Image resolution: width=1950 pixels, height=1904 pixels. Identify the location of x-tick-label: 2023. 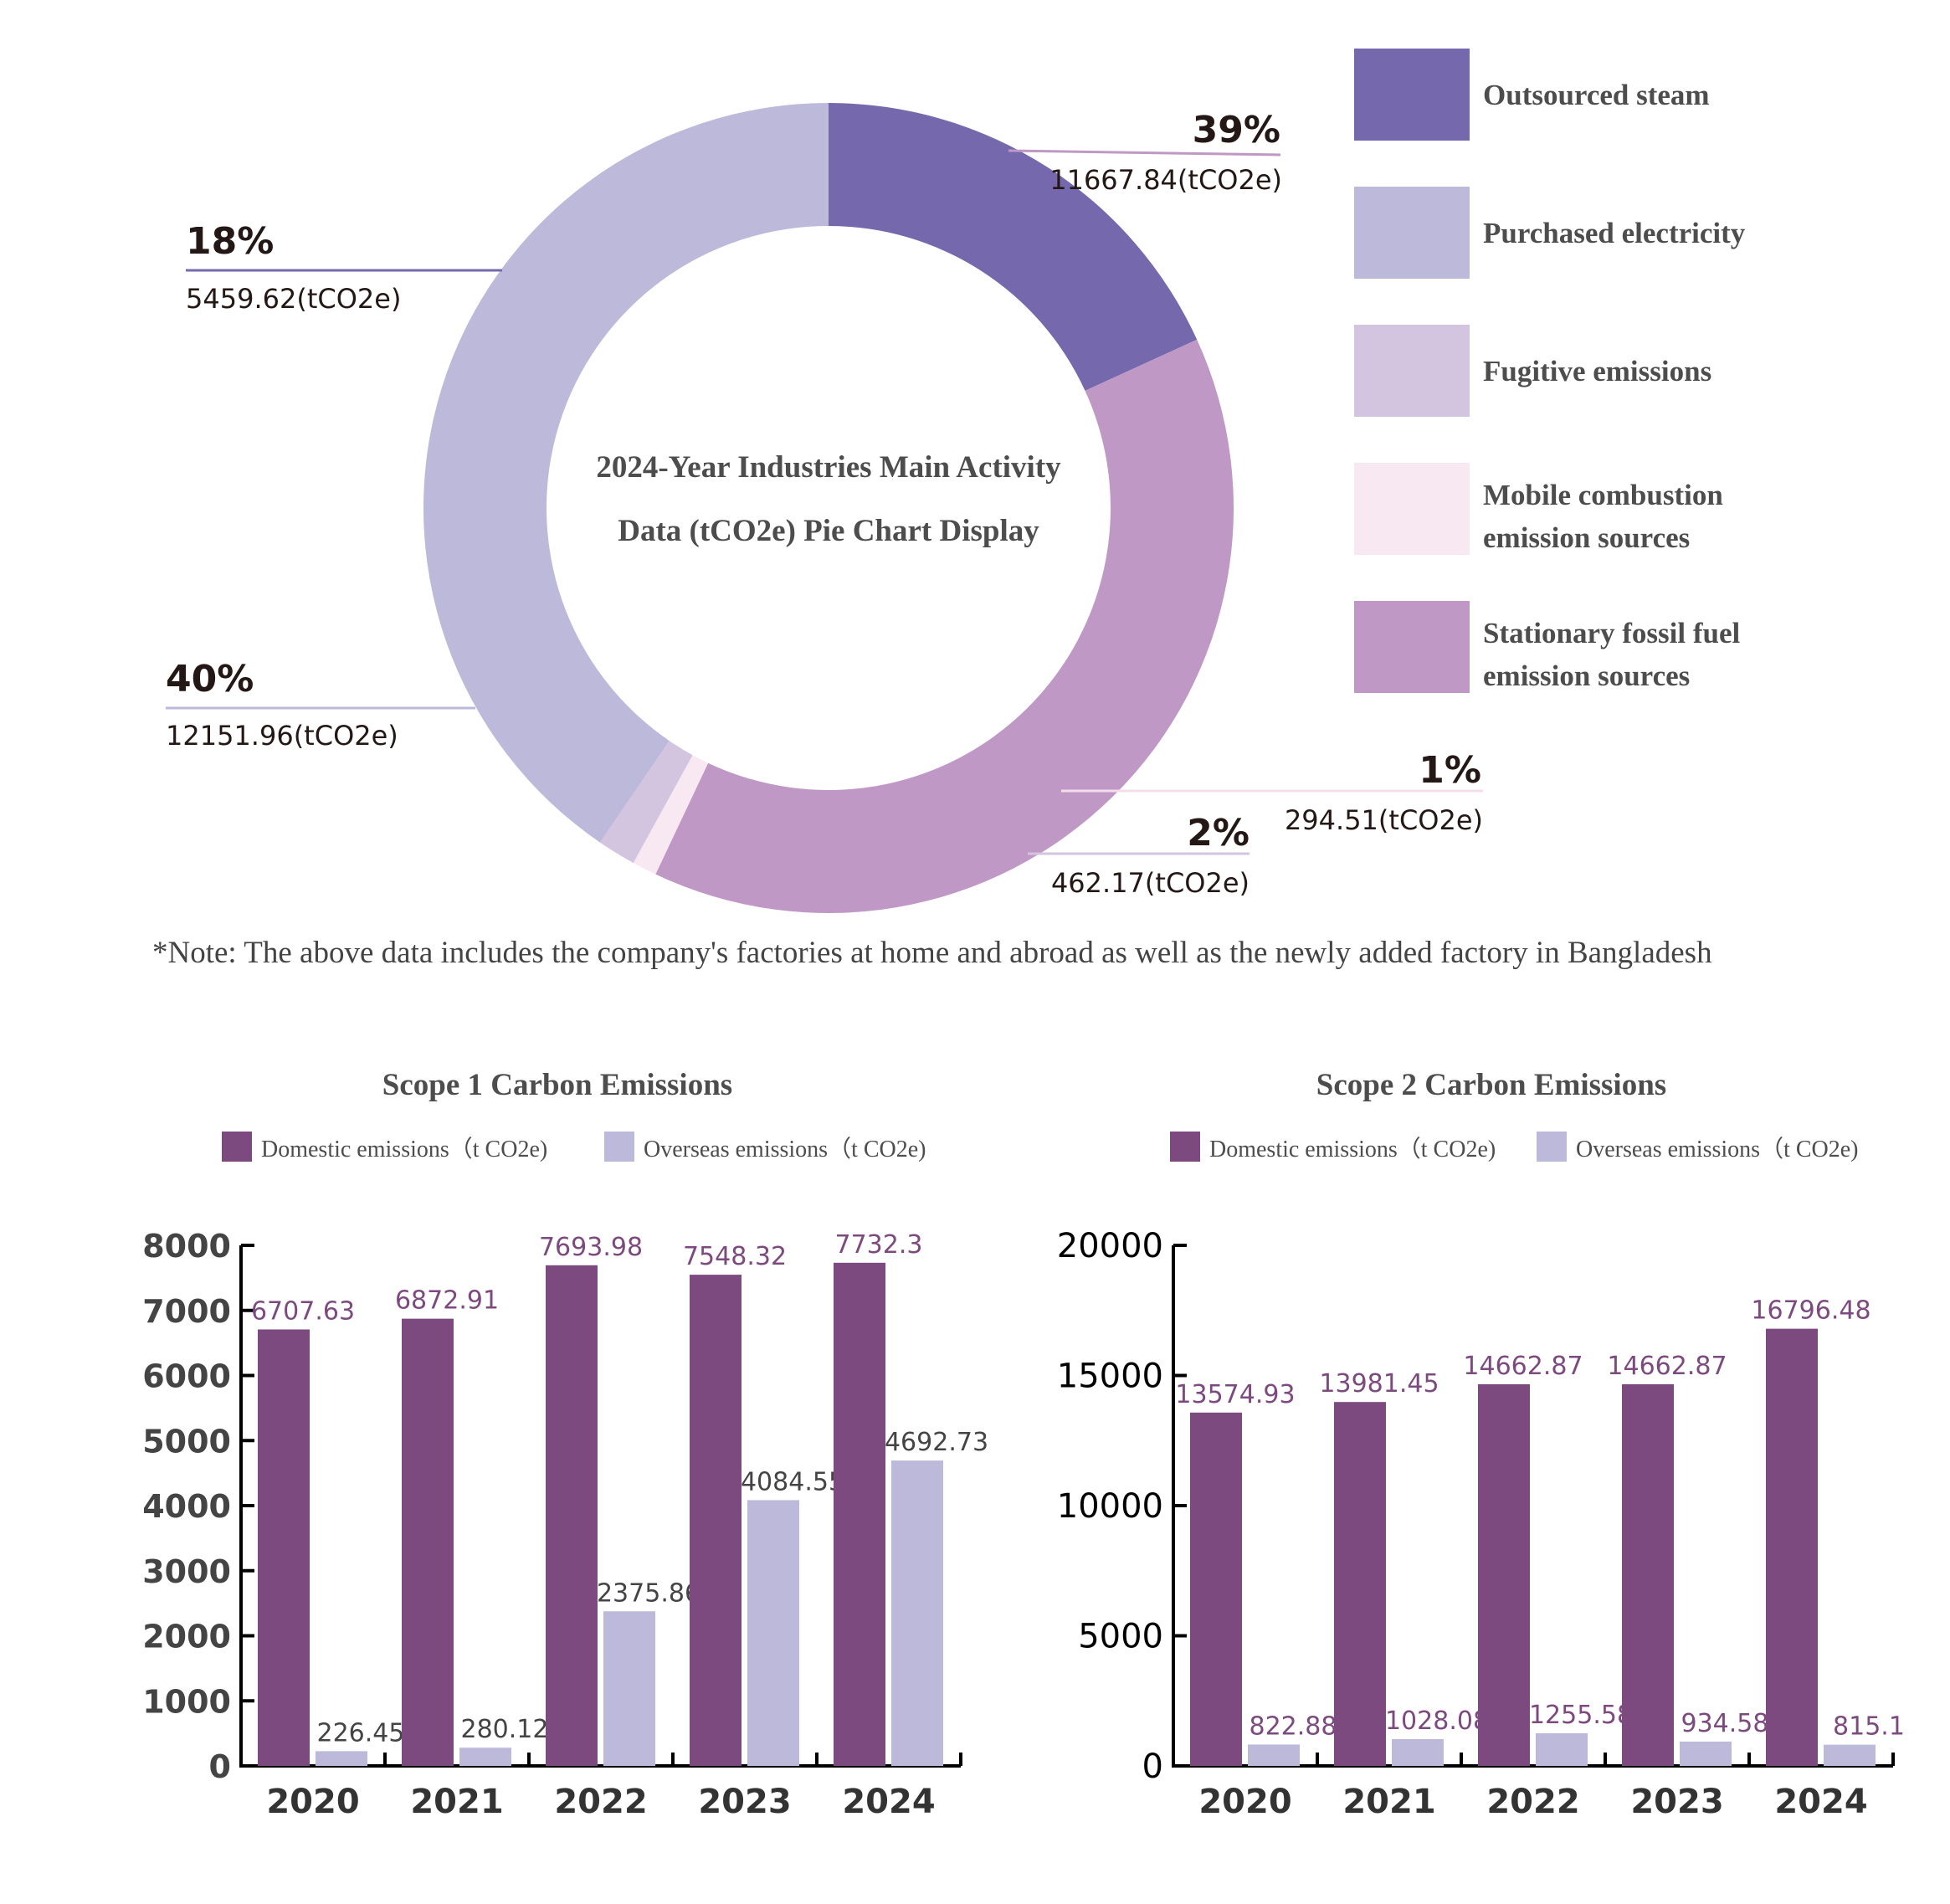
(744, 1802).